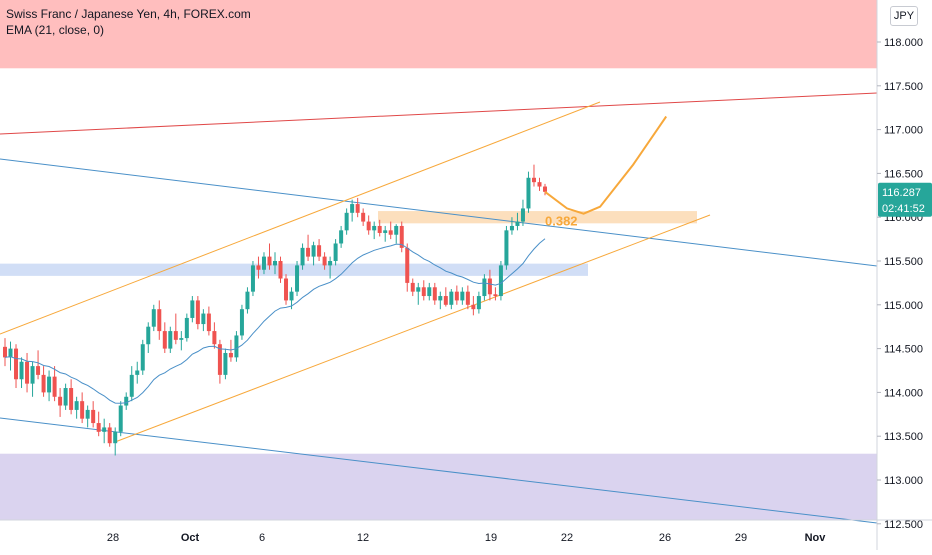 This screenshot has width=932, height=555. What do you see at coordinates (438, 486) in the screenshot?
I see `demand-zone-low` at bounding box center [438, 486].